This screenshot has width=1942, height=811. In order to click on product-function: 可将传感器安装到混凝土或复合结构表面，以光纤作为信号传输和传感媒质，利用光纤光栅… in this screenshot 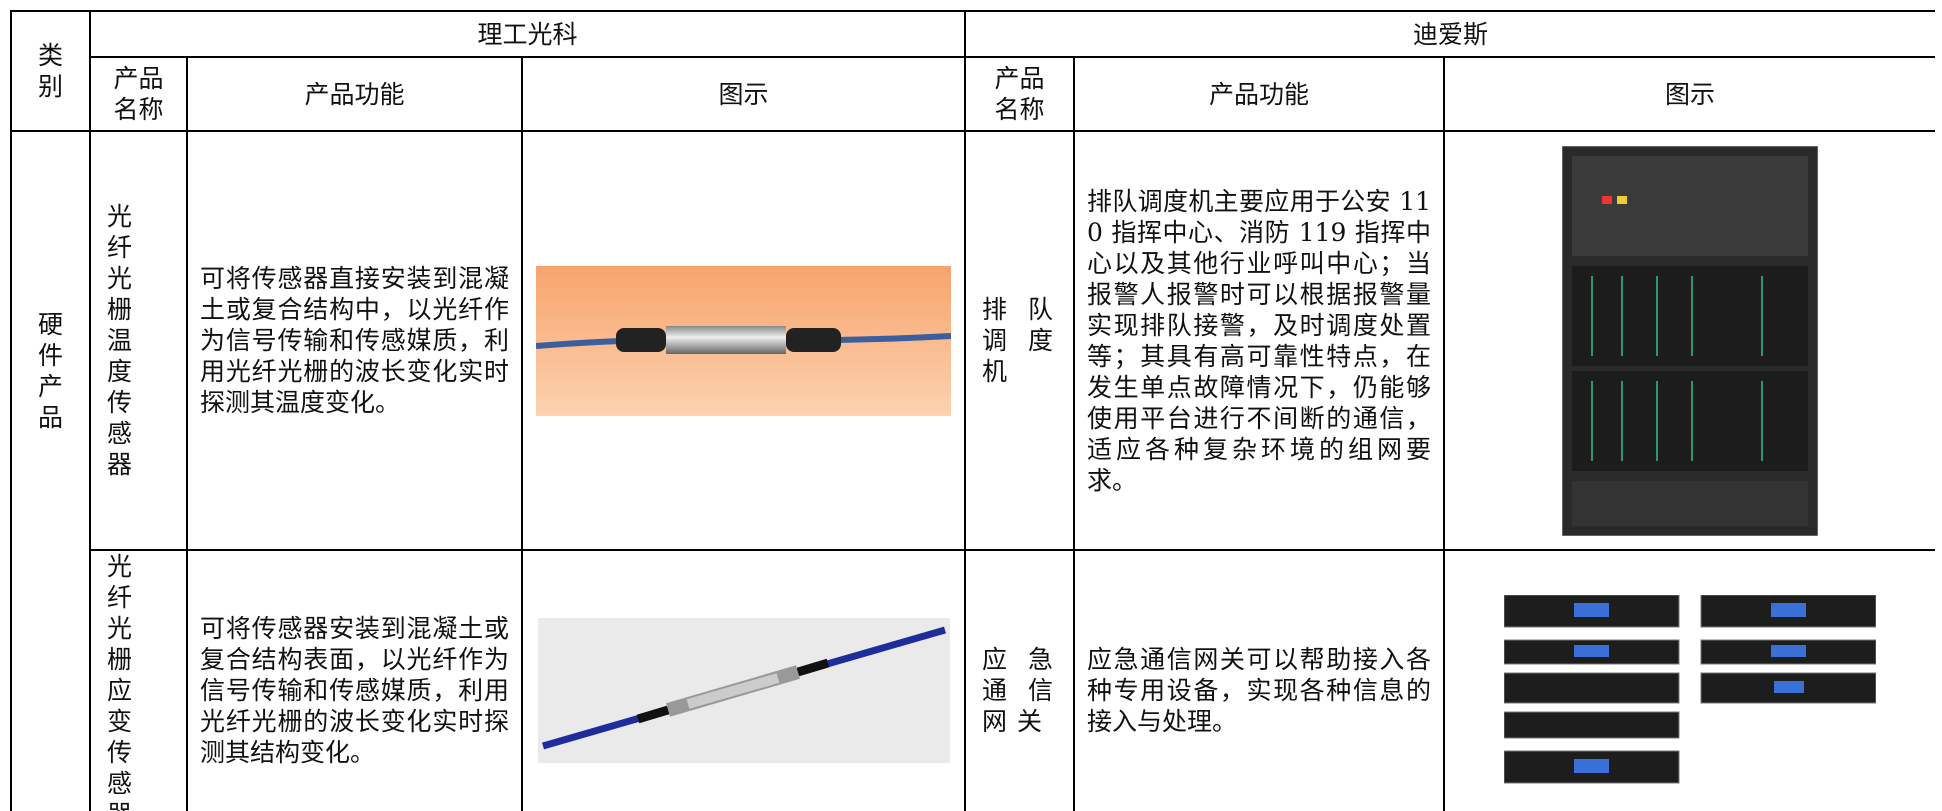, I will do `click(354, 680)`.